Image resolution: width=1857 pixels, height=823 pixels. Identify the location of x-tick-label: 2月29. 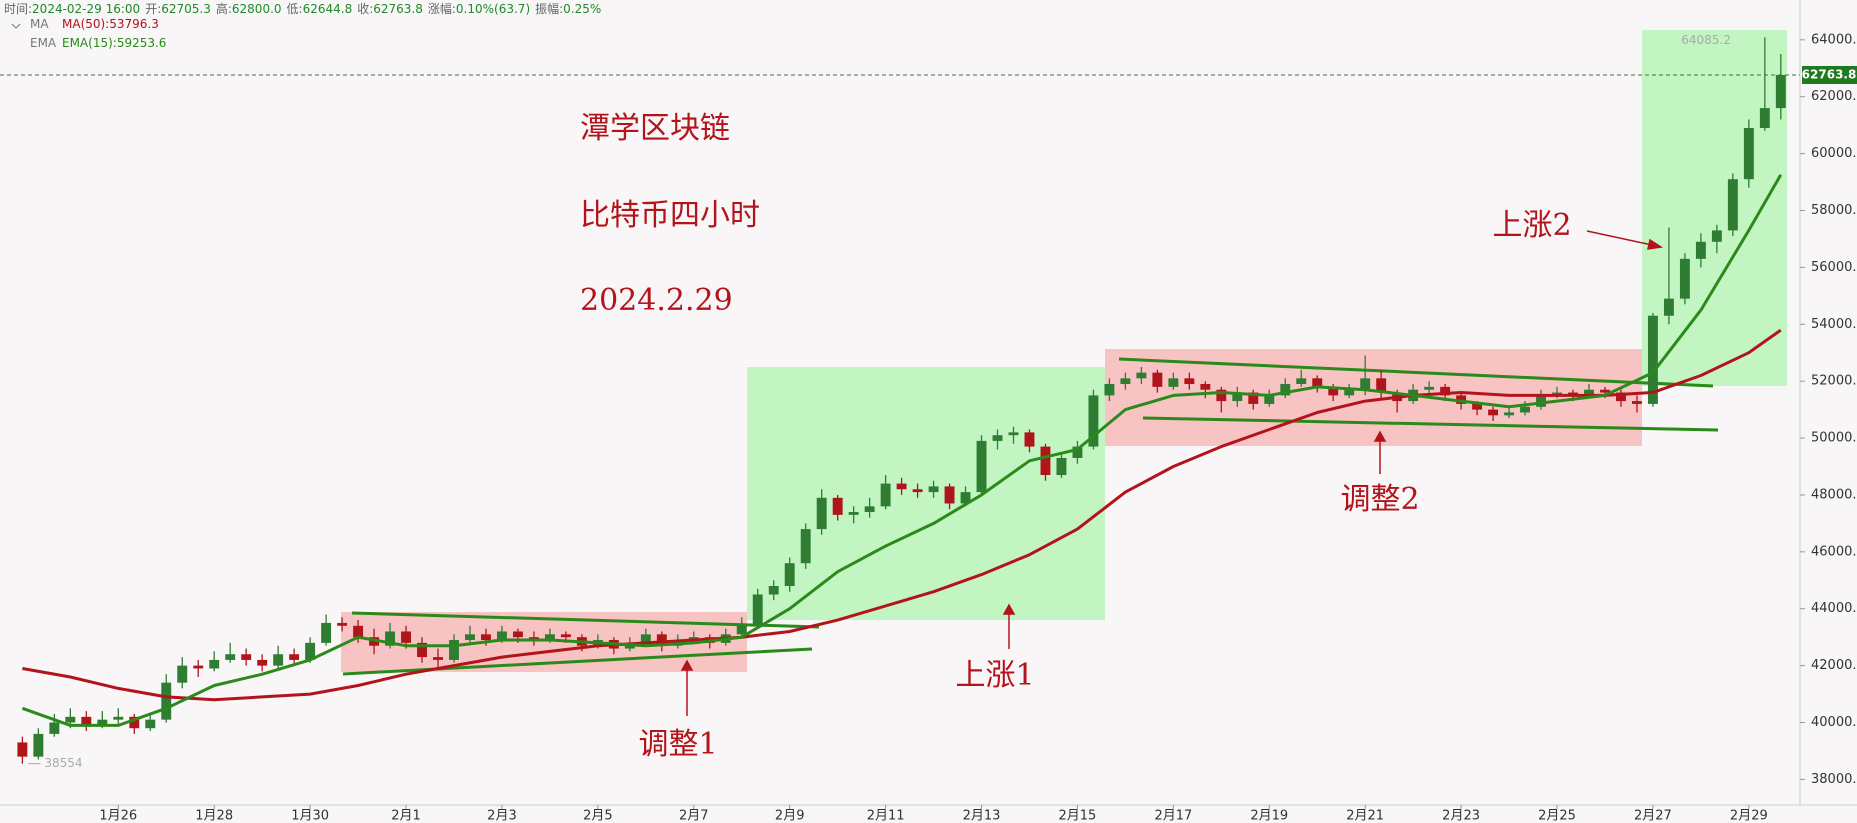
(1749, 816).